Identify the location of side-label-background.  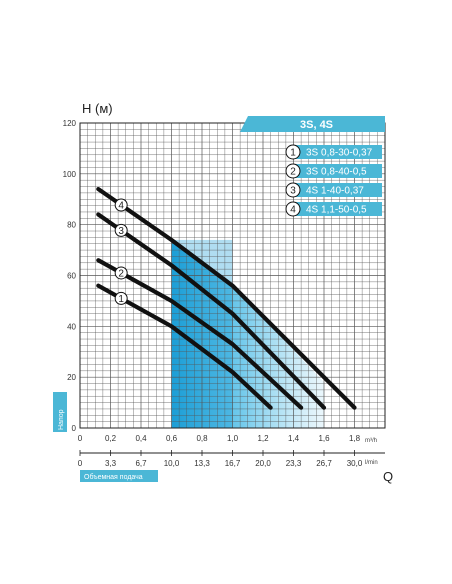
(60, 412).